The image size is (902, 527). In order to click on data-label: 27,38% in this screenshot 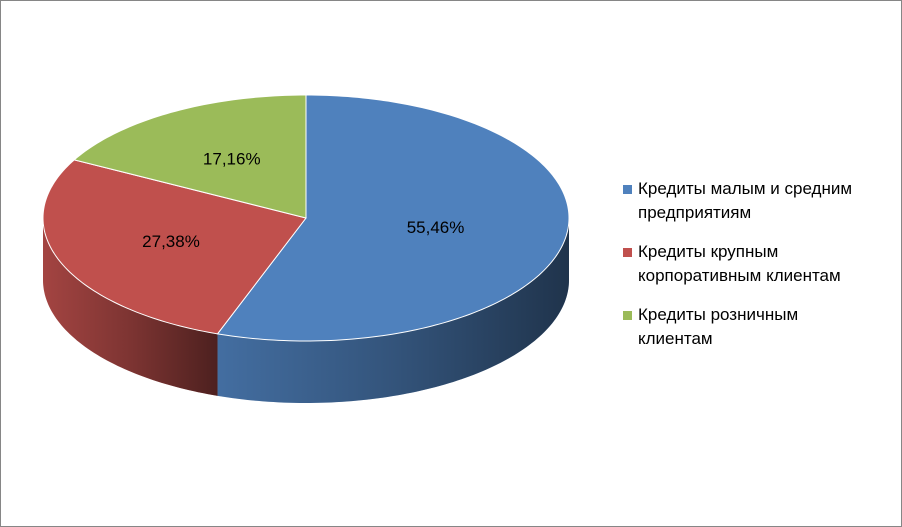, I will do `click(171, 241)`.